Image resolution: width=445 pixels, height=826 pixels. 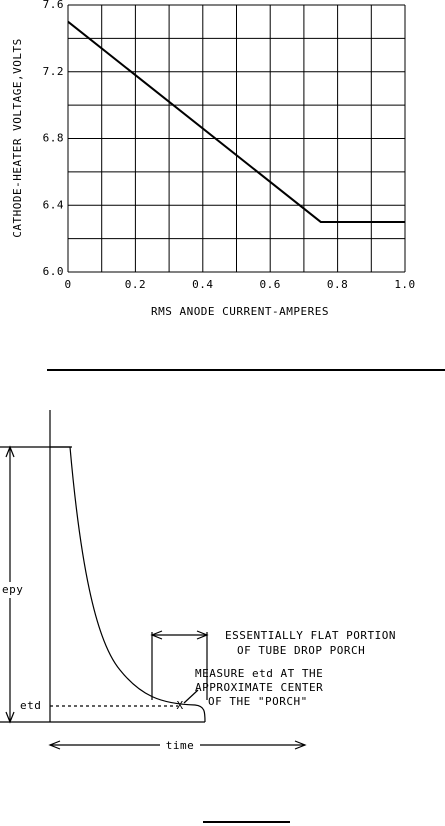 I want to click on y-tick-label: 7.6, so click(x=53, y=5).